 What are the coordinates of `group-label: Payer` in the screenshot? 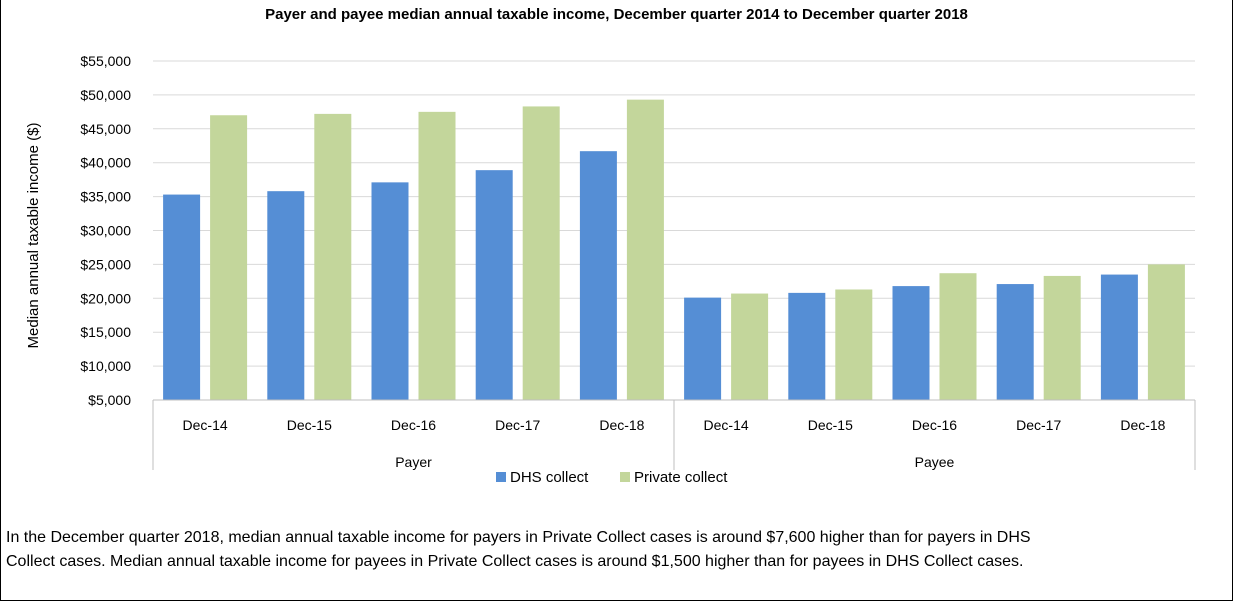 It's located at (413, 462).